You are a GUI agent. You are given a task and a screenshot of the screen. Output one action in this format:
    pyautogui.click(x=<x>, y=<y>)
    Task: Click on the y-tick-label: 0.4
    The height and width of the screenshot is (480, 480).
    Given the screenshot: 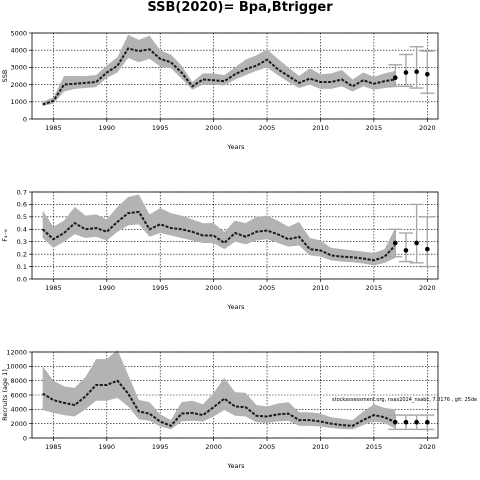 What is the action you would take?
    pyautogui.click(x=22, y=230)
    